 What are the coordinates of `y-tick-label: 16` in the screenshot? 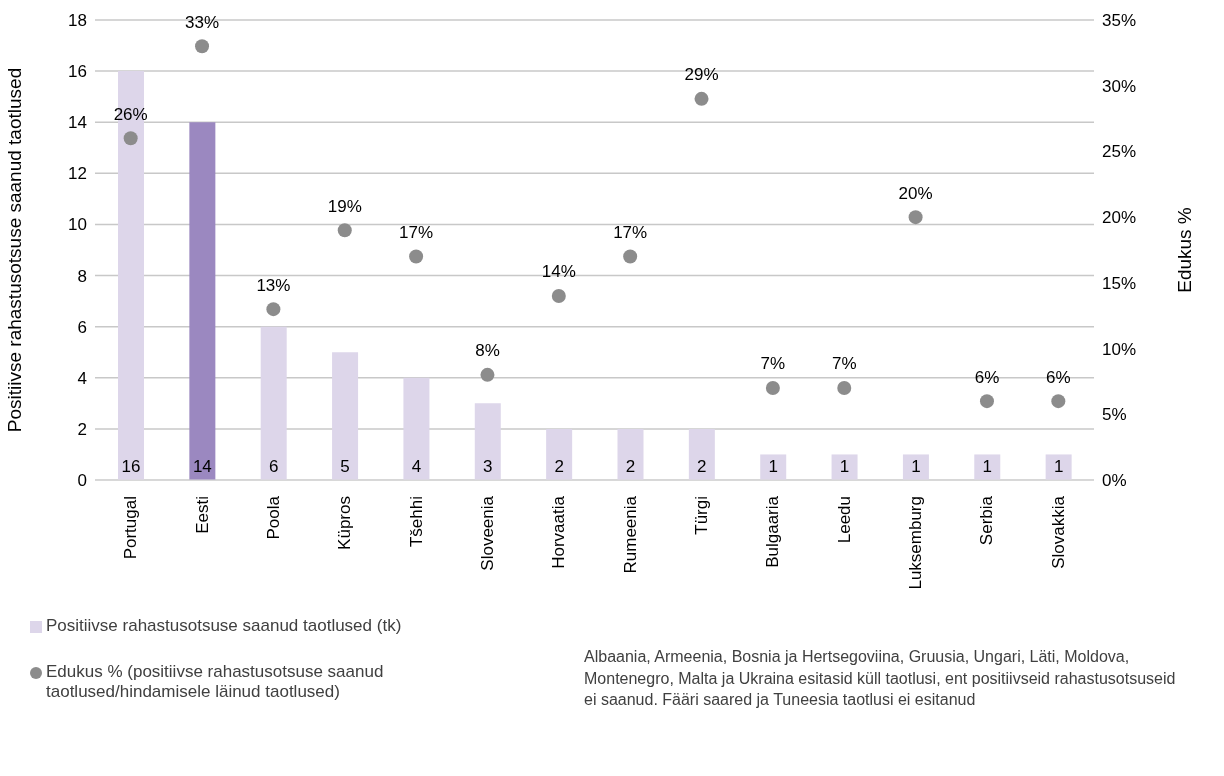 It's located at (77, 72).